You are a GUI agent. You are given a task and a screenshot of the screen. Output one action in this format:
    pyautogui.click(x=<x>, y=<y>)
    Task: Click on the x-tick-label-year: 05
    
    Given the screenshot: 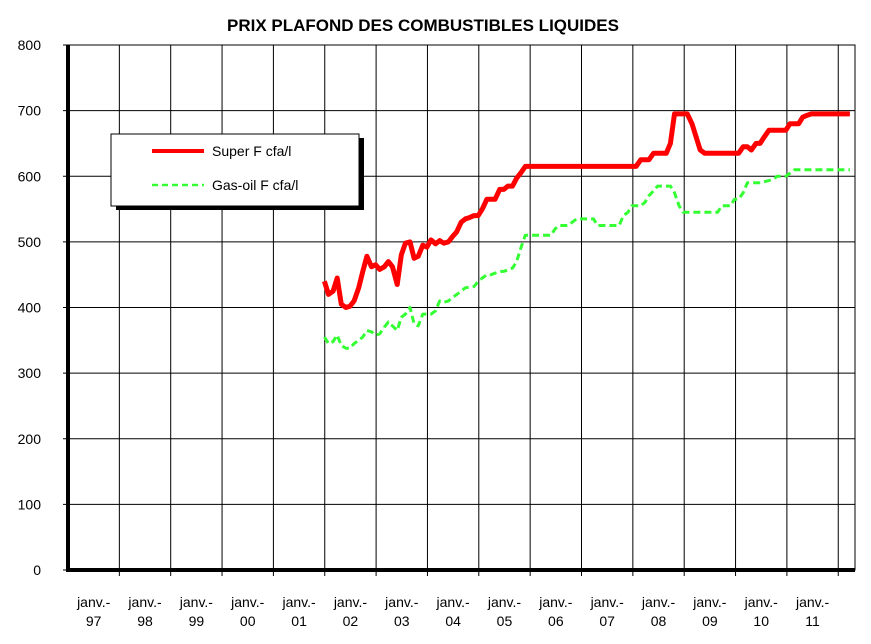 What is the action you would take?
    pyautogui.click(x=505, y=621)
    